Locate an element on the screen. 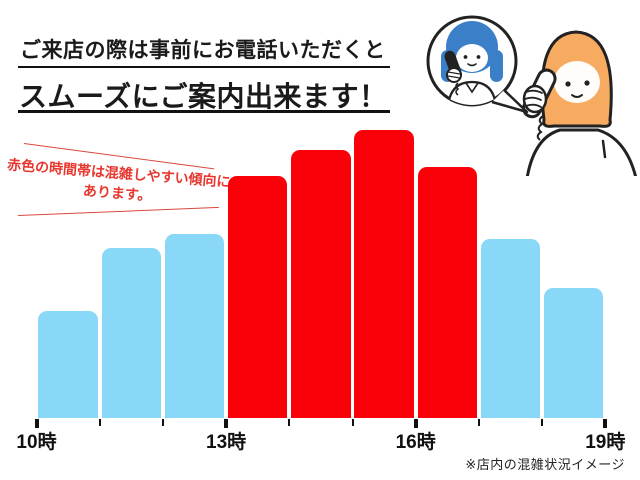 The image size is (640, 480). phone-call-illustration is located at coordinates (531, 95).